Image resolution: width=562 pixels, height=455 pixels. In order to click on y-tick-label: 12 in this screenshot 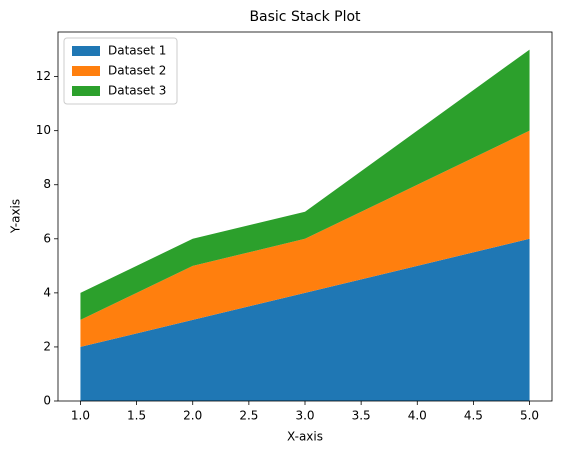, I will do `click(43, 76)`.